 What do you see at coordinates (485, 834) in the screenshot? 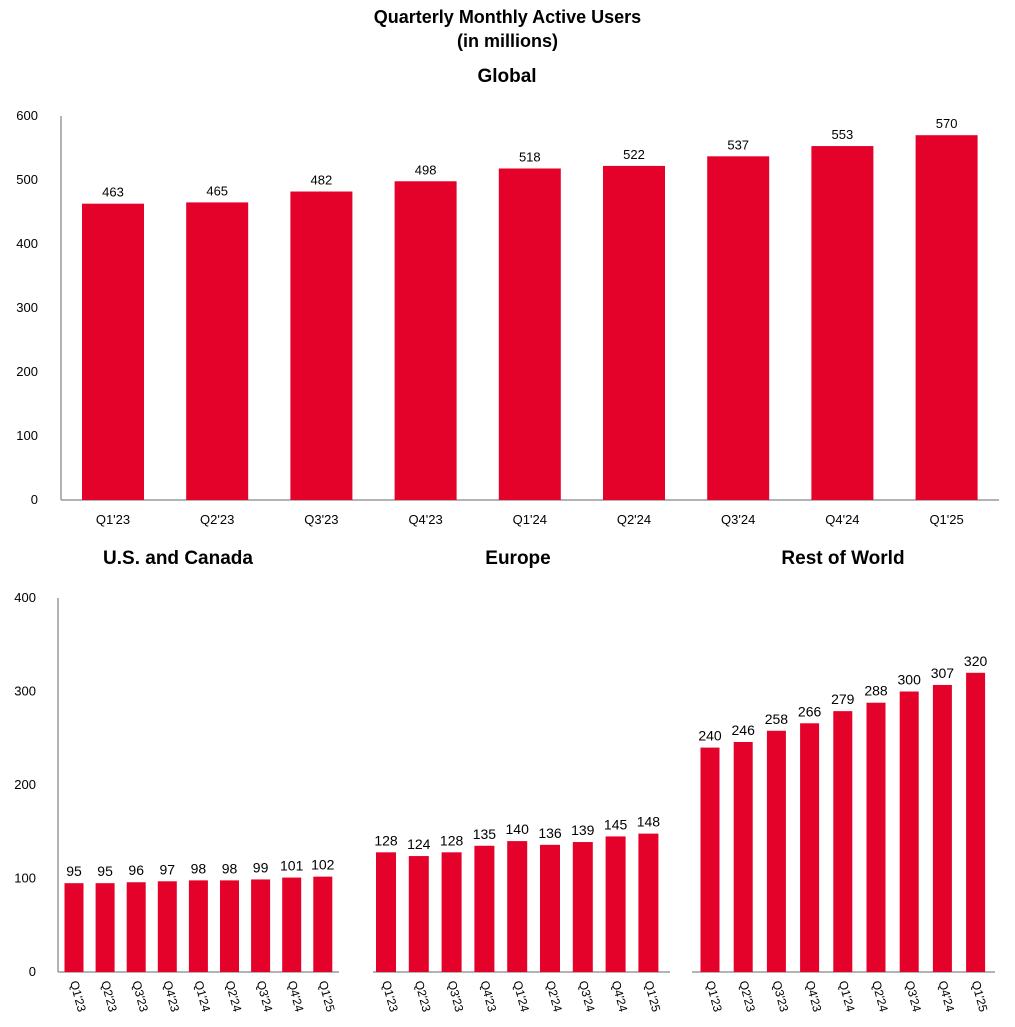
I see `europe-data-label: 135` at bounding box center [485, 834].